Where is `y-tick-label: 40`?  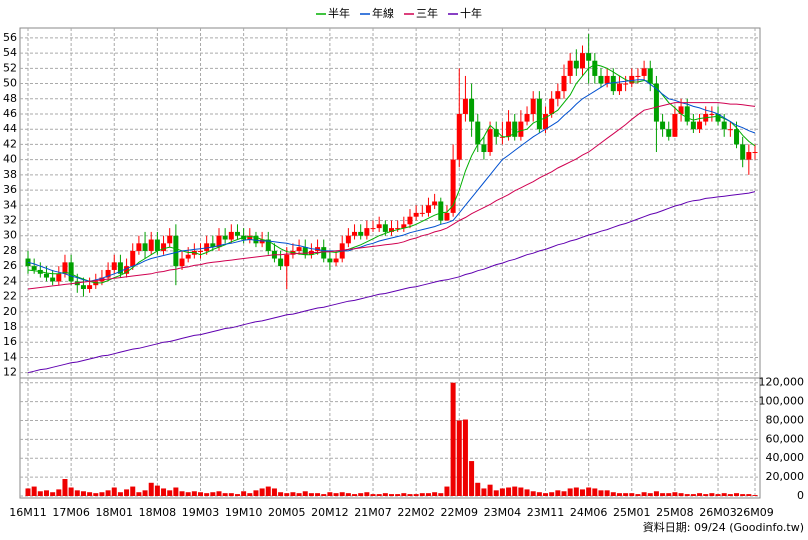
y-tick-label: 40 is located at coordinates (10, 159).